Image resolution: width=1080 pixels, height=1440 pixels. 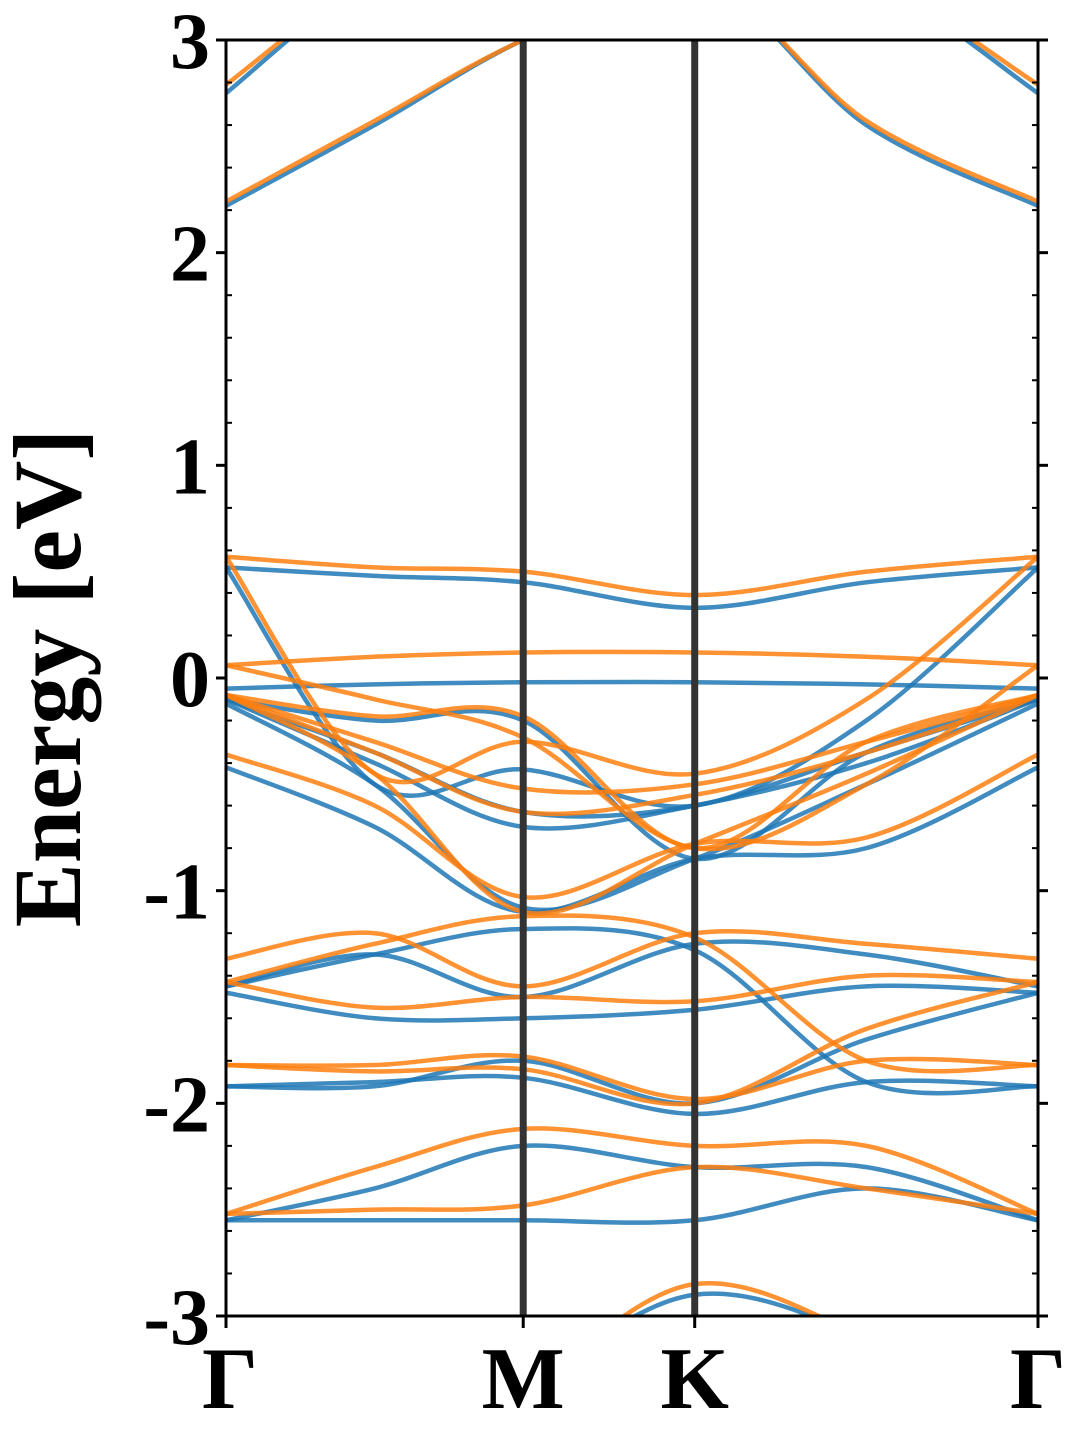 I want to click on x-tick-label: M, so click(x=523, y=1379).